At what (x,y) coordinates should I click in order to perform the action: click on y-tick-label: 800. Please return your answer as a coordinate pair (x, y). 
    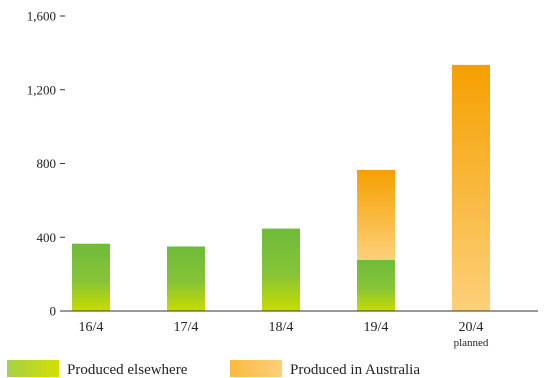
    Looking at the image, I should click on (47, 163).